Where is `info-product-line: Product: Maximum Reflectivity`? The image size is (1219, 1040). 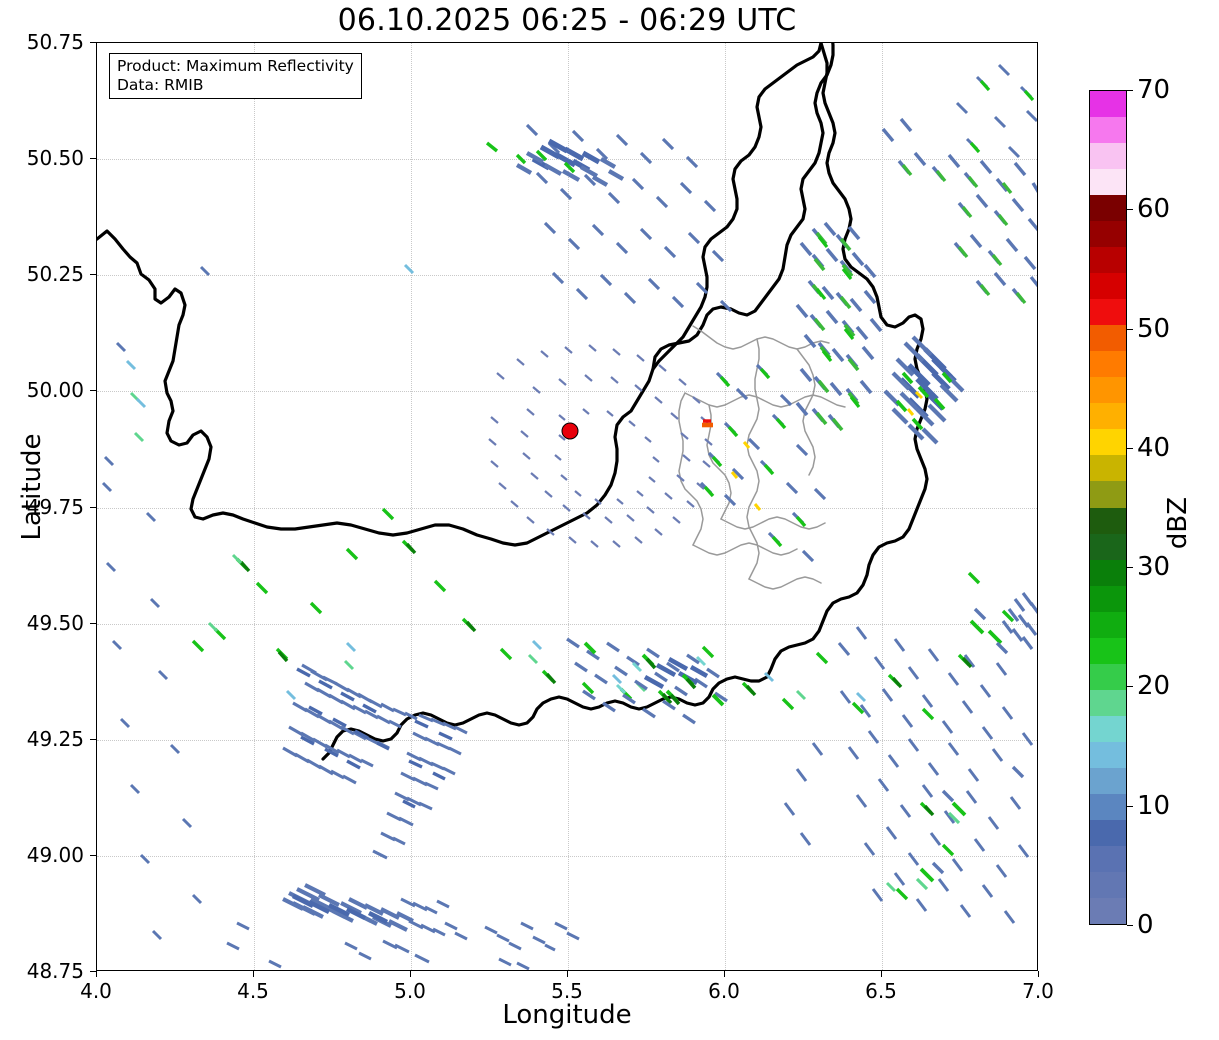
info-product-line: Product: Maximum Reflectivity is located at coordinates (235, 66).